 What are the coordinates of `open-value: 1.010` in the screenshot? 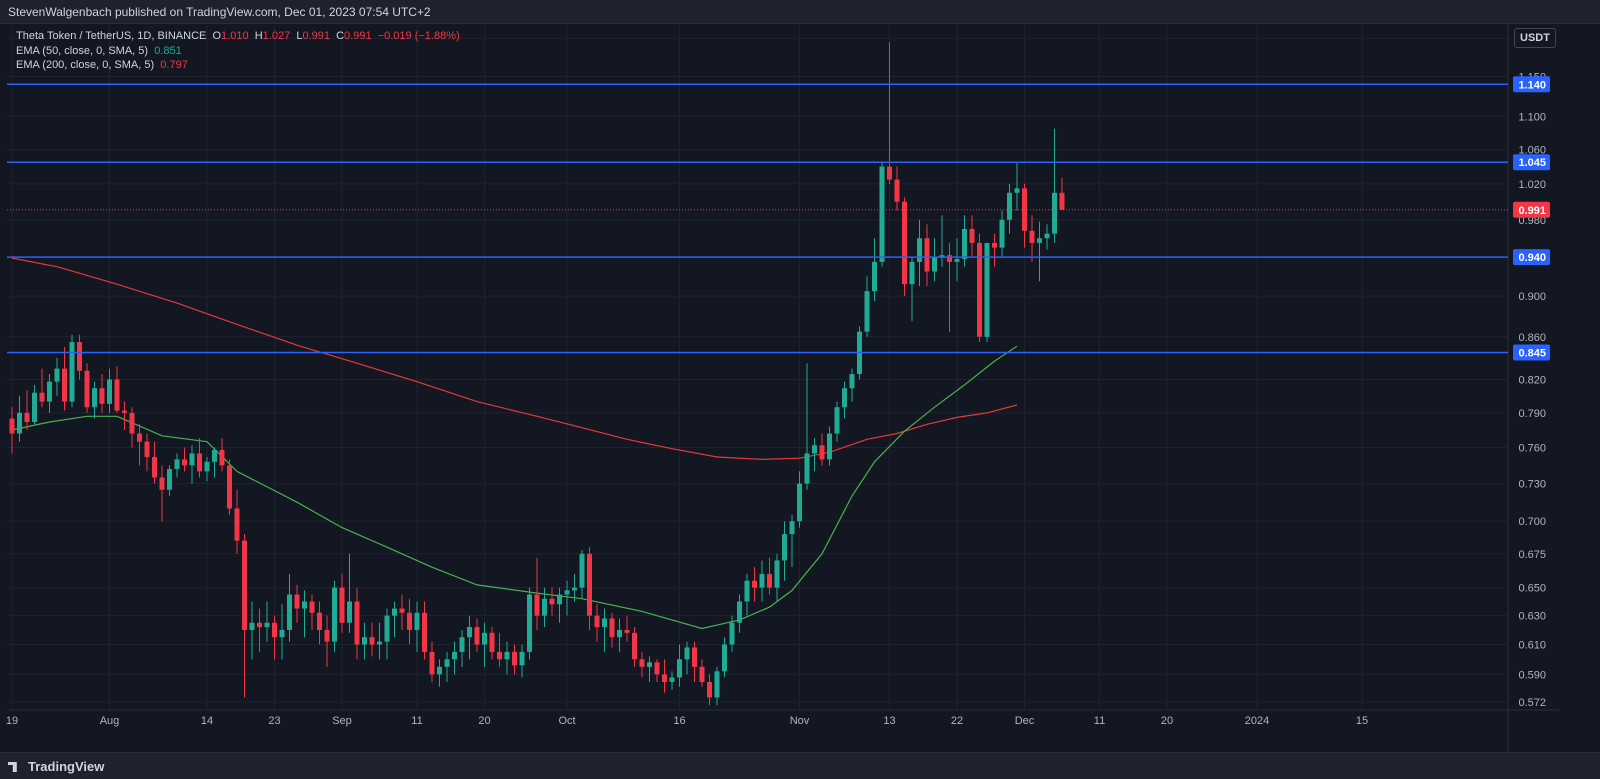 It's located at (235, 36).